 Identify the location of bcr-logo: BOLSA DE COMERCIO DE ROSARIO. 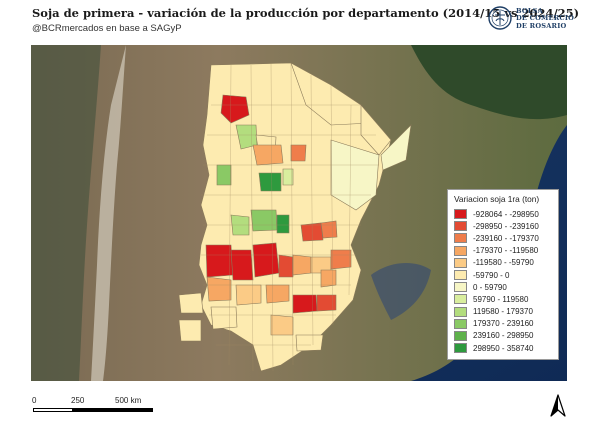
(533, 21).